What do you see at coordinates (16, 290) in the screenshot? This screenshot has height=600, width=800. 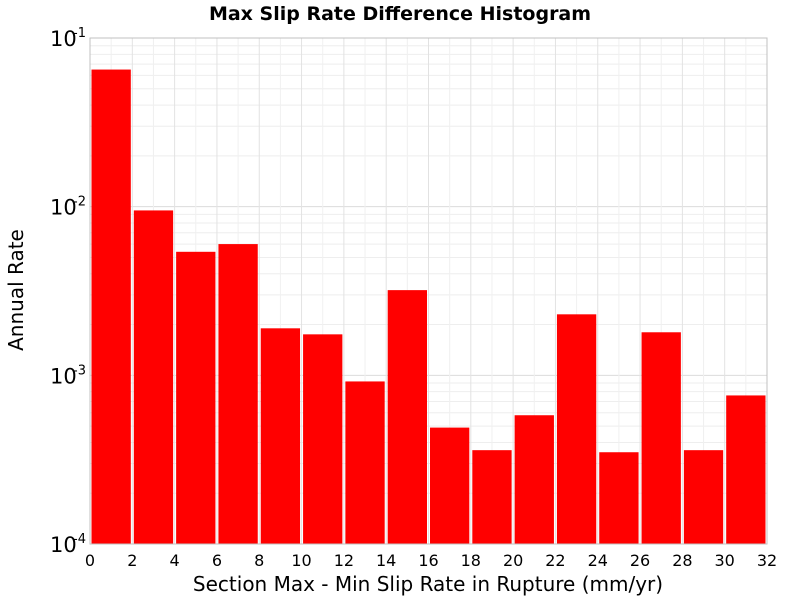 I see `y-axis-label: Annual Rate` at bounding box center [16, 290].